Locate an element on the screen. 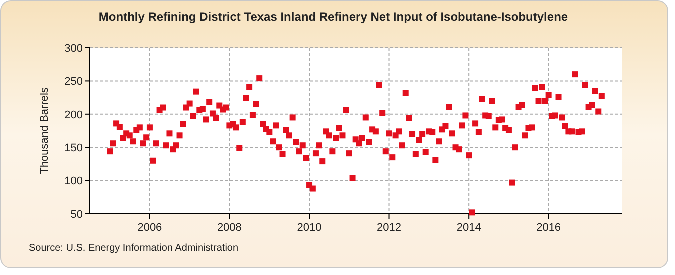  y-tick-label: 50 is located at coordinates (76, 214).